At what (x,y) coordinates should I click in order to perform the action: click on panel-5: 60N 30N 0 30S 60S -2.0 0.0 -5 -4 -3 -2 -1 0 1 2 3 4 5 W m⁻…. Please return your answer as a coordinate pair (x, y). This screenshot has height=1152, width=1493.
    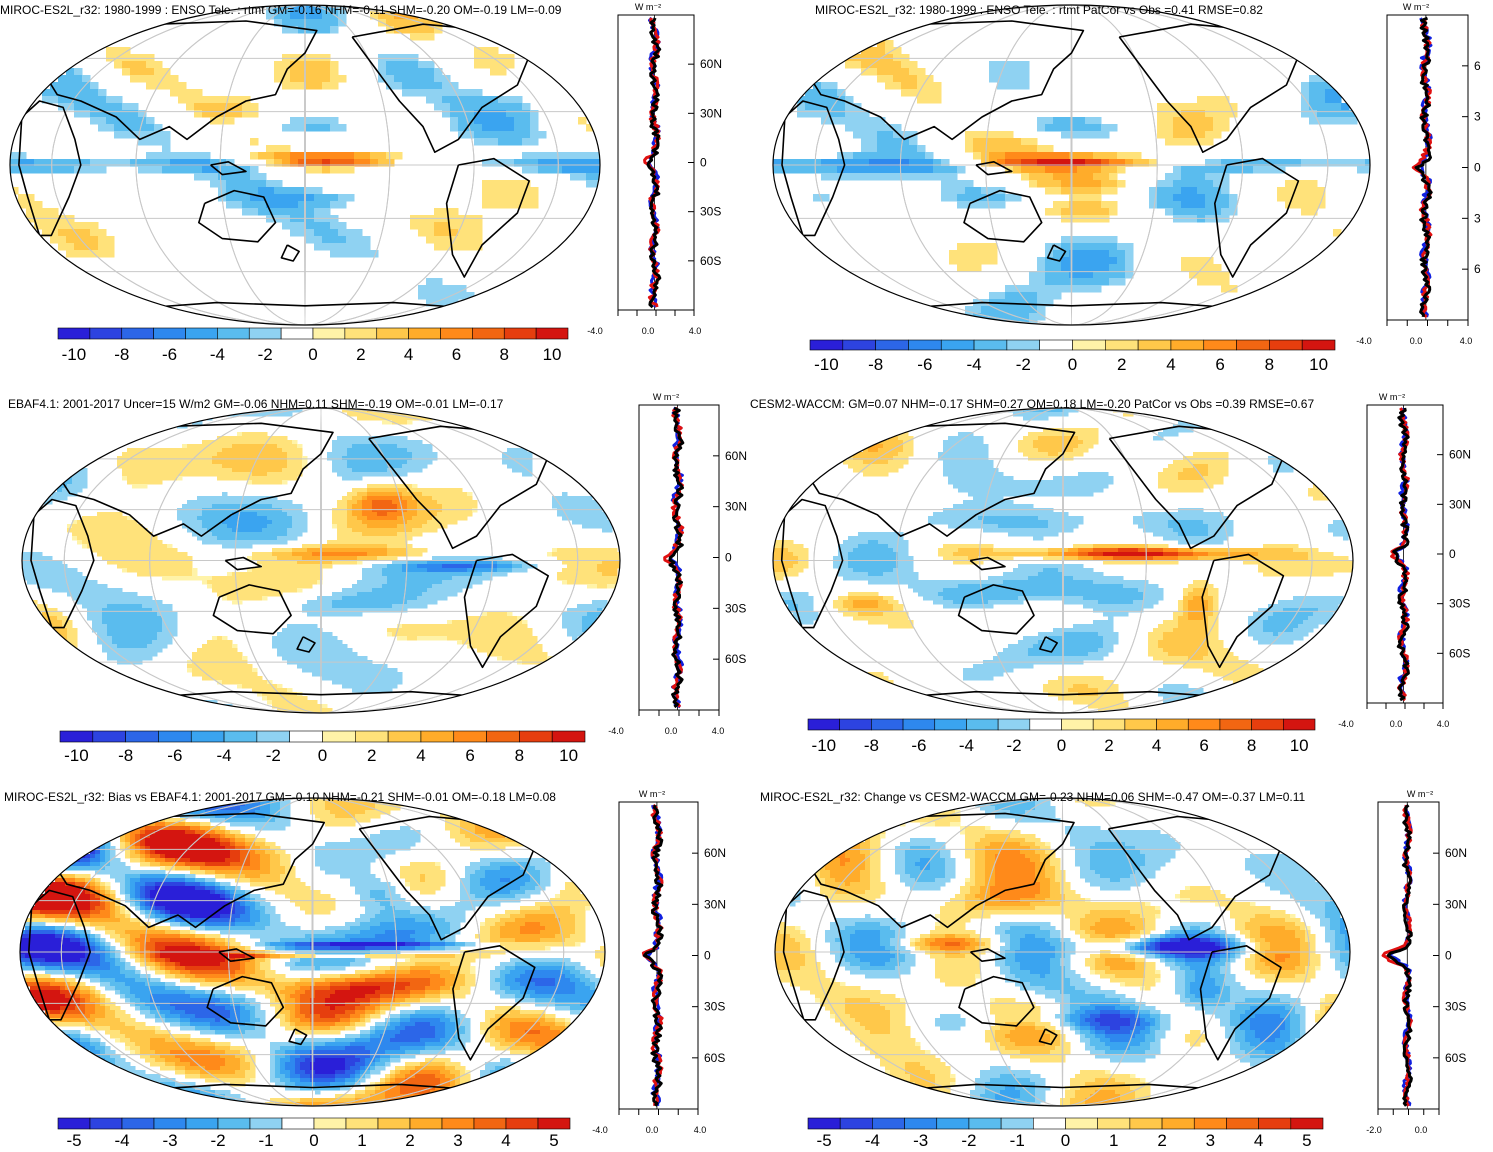
    Looking at the image, I should click on (1113, 969).